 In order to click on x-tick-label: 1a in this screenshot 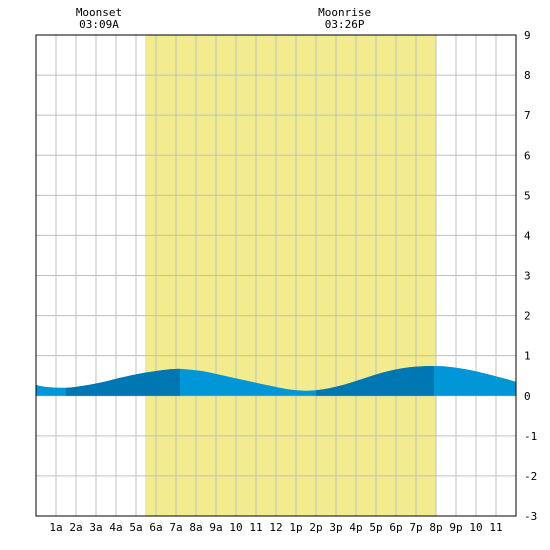, I will do `click(55, 527)`.